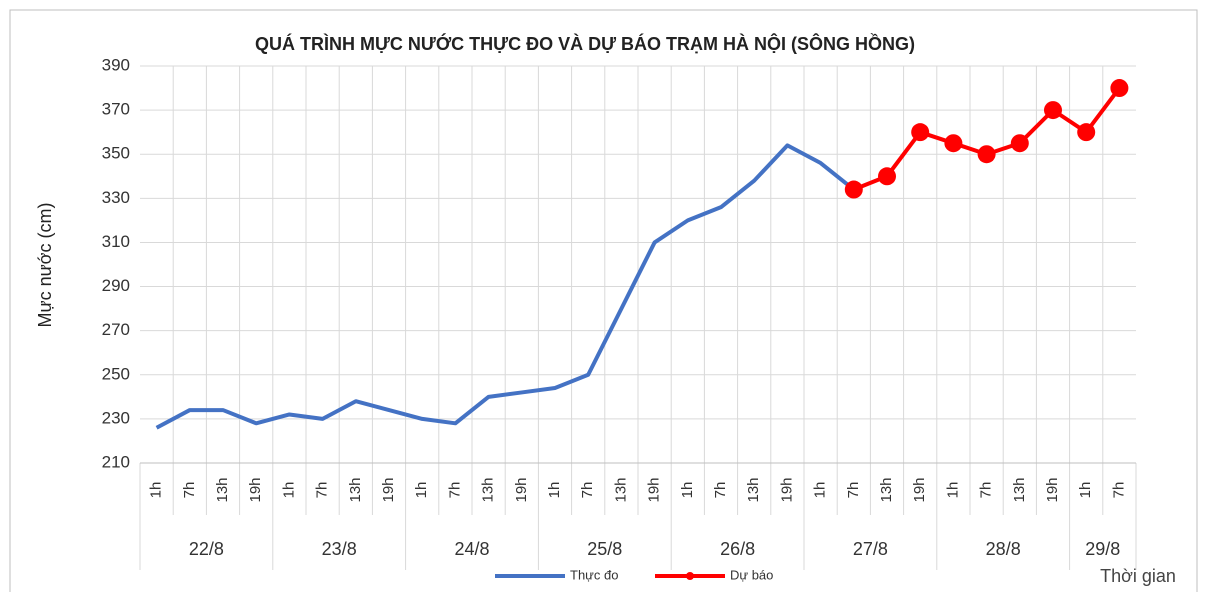 Image resolution: width=1207 pixels, height=592 pixels. I want to click on x-group-label: 29/8, so click(1102, 549).